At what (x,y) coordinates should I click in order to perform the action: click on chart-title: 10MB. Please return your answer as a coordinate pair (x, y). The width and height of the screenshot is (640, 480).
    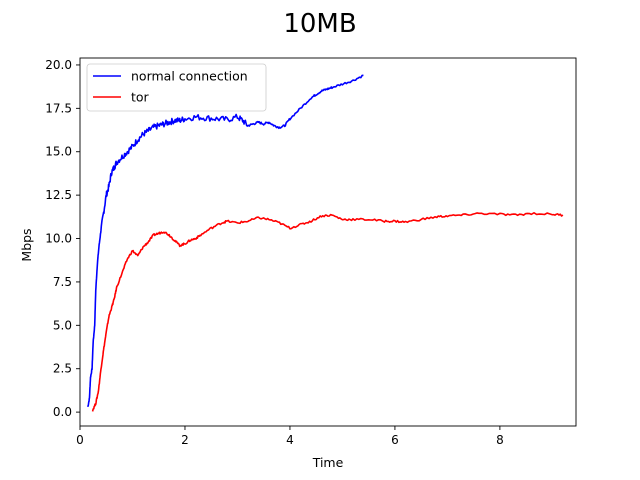
    Looking at the image, I should click on (319, 24).